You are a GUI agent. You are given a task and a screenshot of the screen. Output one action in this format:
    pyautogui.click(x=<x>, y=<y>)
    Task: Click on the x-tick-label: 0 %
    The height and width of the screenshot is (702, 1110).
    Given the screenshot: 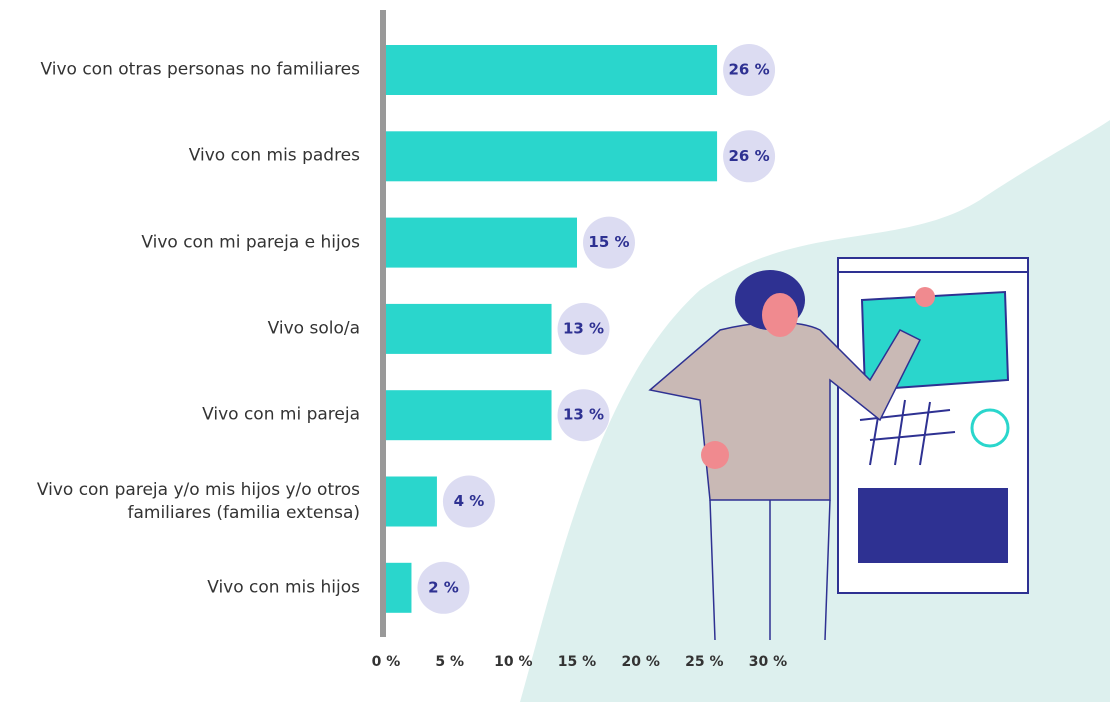 What is the action you would take?
    pyautogui.click(x=386, y=662)
    